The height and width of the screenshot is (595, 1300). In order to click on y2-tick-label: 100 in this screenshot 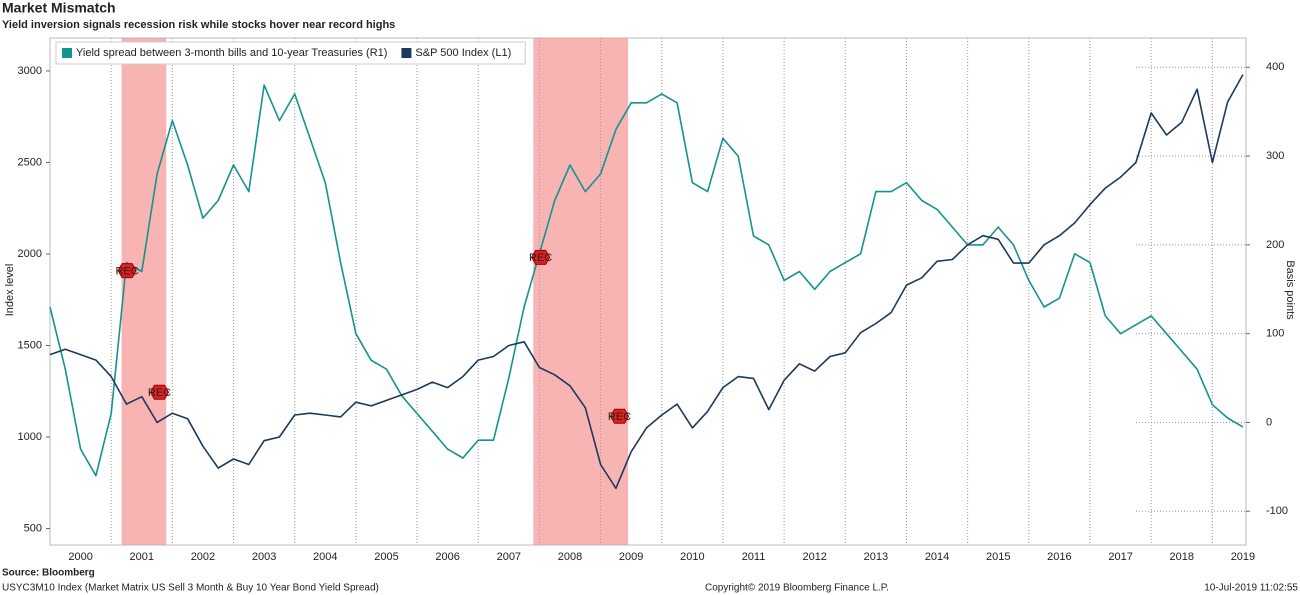, I will do `click(1275, 334)`.